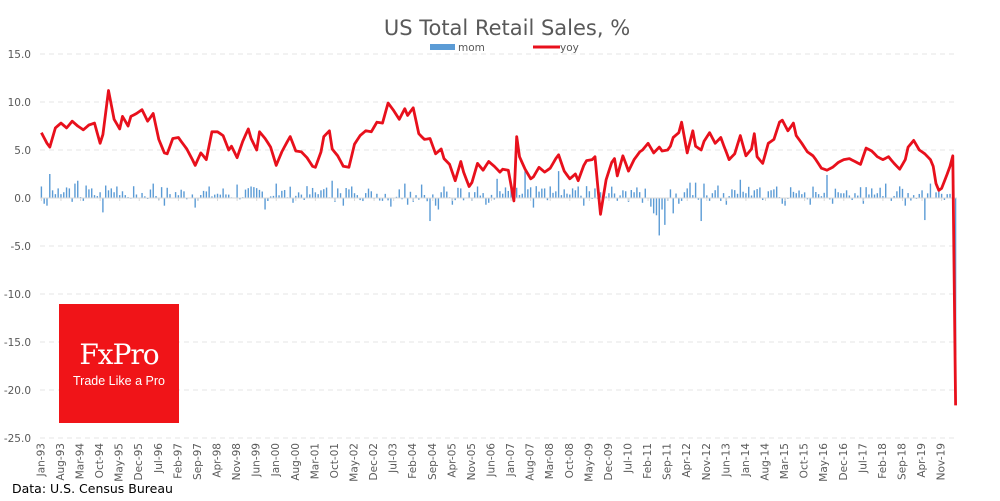 The width and height of the screenshot is (1000, 501). Describe the element at coordinates (531, 462) in the screenshot. I see `x-tick-label: Aug-07` at that location.